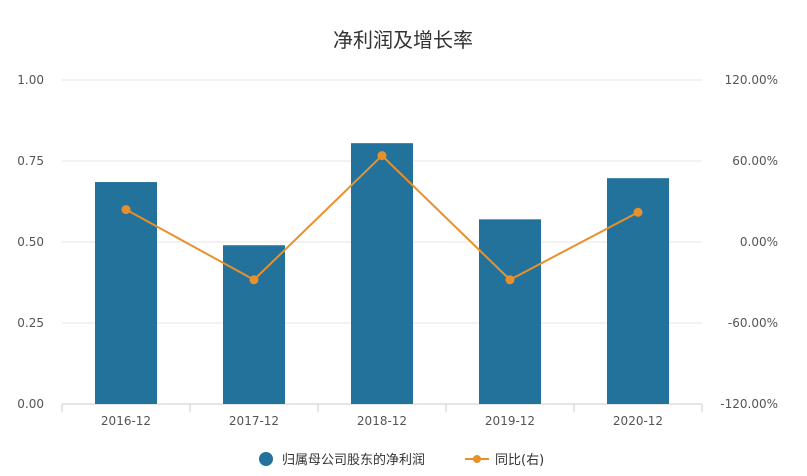 The image size is (807, 476). I want to click on right-y-axis: -120.00% -60.00% 0.00% 60.00% 120.00%, so click(749, 242).